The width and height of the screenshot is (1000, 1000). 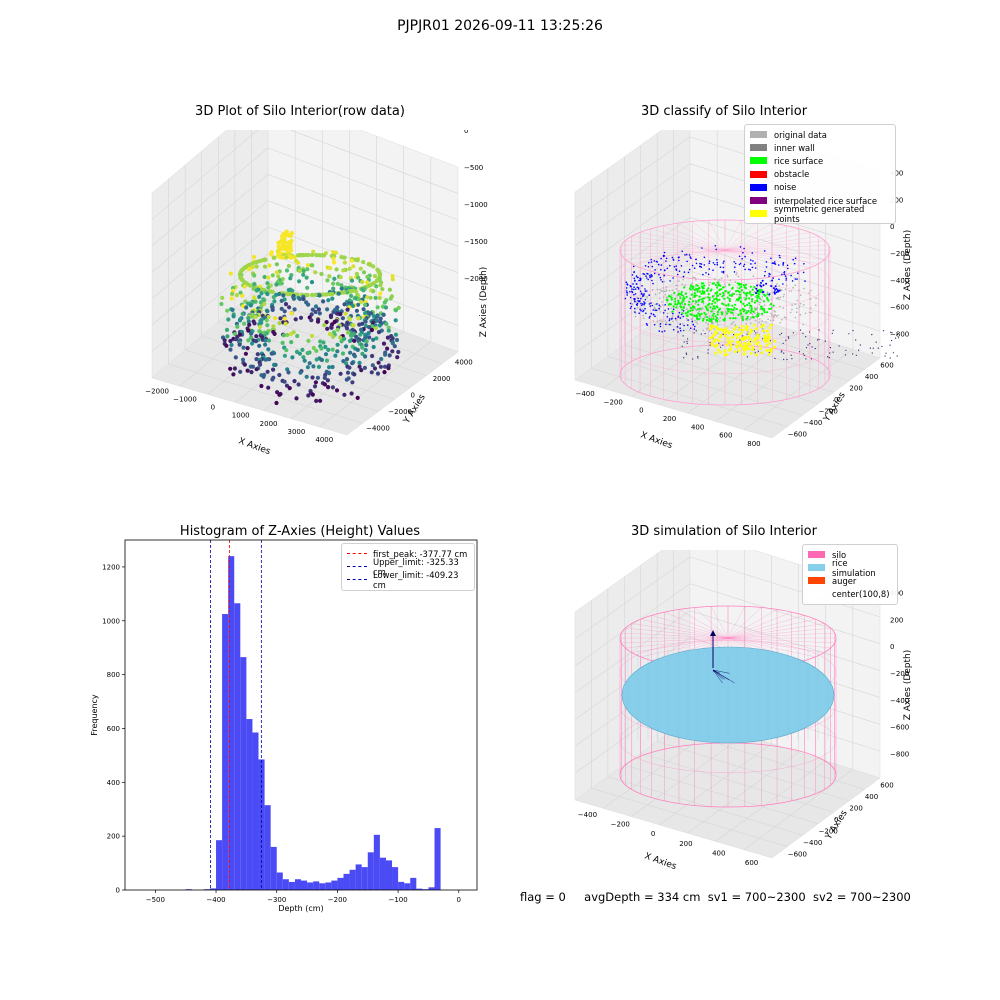 What do you see at coordinates (899, 254) in the screenshot?
I see `z-tick-label: −200` at bounding box center [899, 254].